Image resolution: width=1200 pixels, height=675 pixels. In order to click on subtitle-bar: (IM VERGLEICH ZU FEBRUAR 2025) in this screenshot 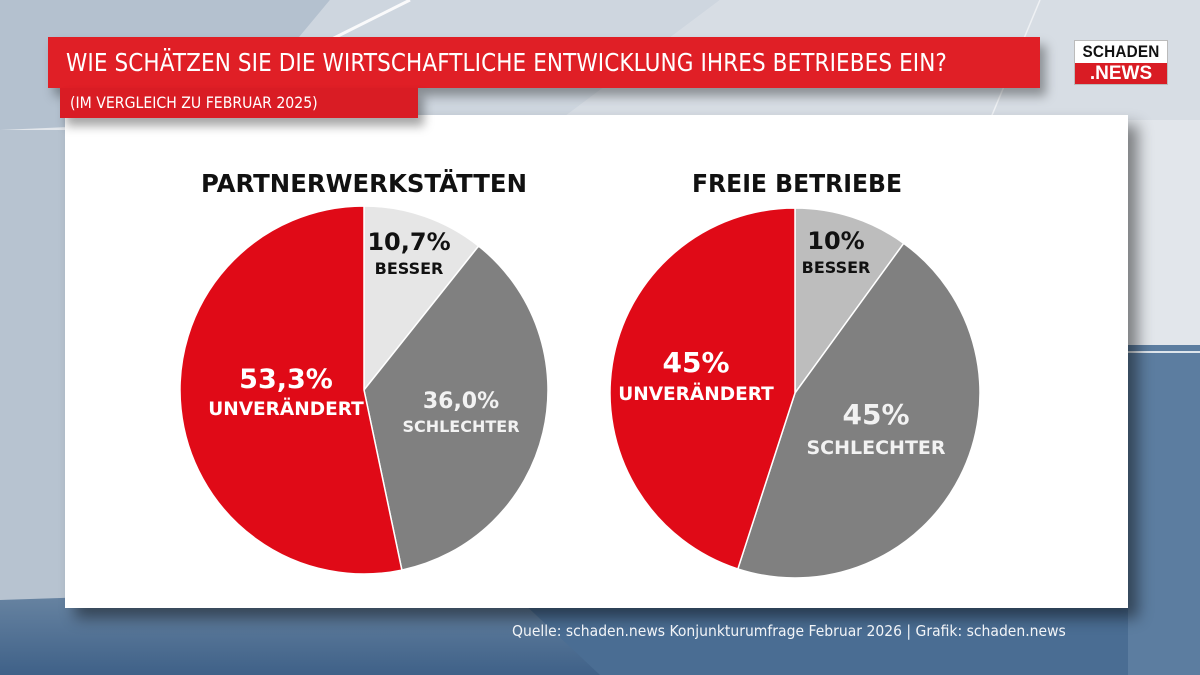, I will do `click(239, 103)`.